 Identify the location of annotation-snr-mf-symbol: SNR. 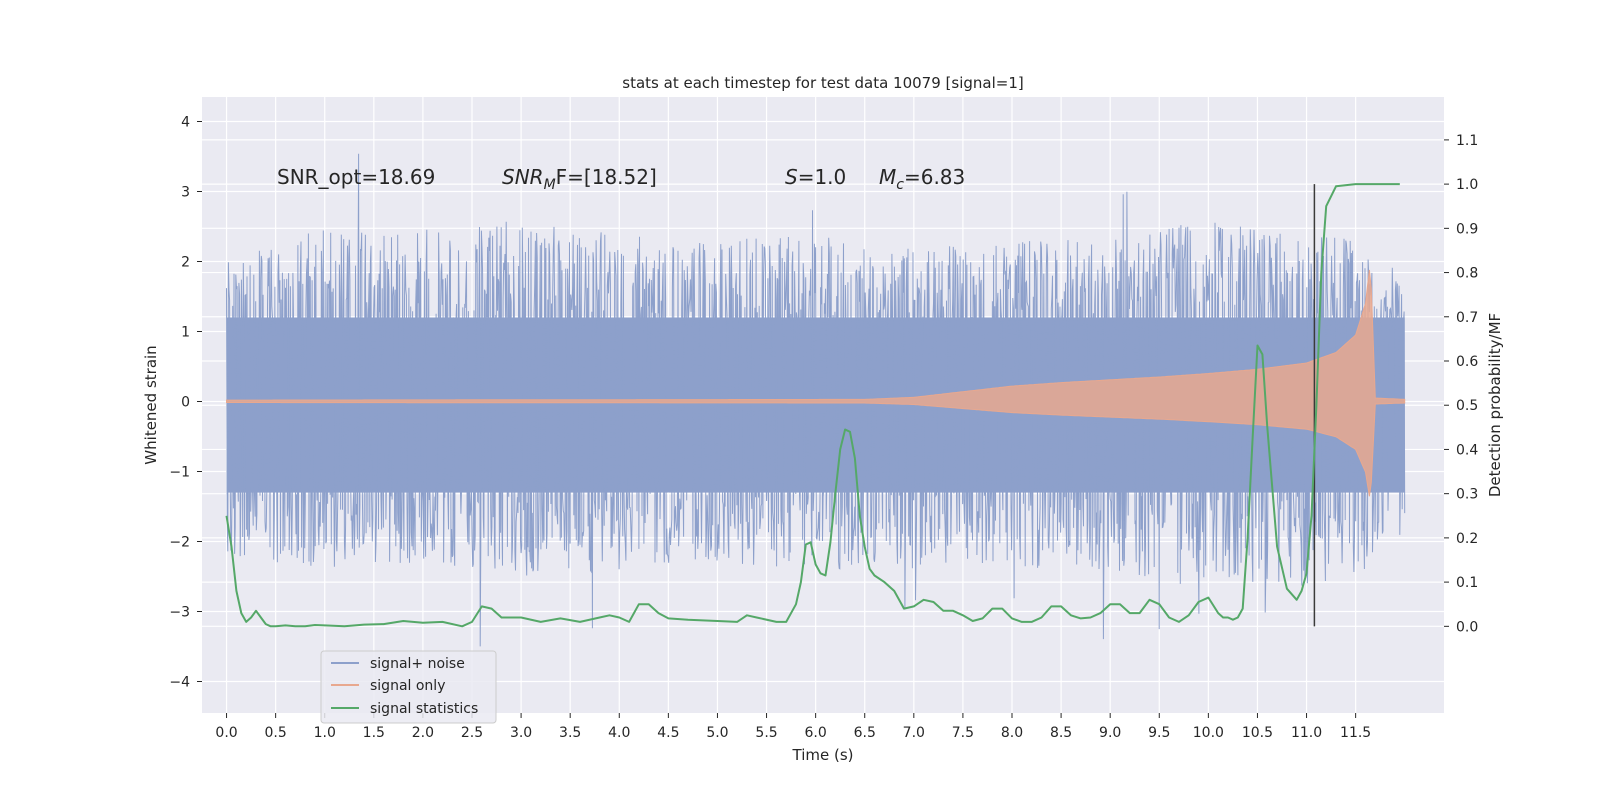
(523, 177).